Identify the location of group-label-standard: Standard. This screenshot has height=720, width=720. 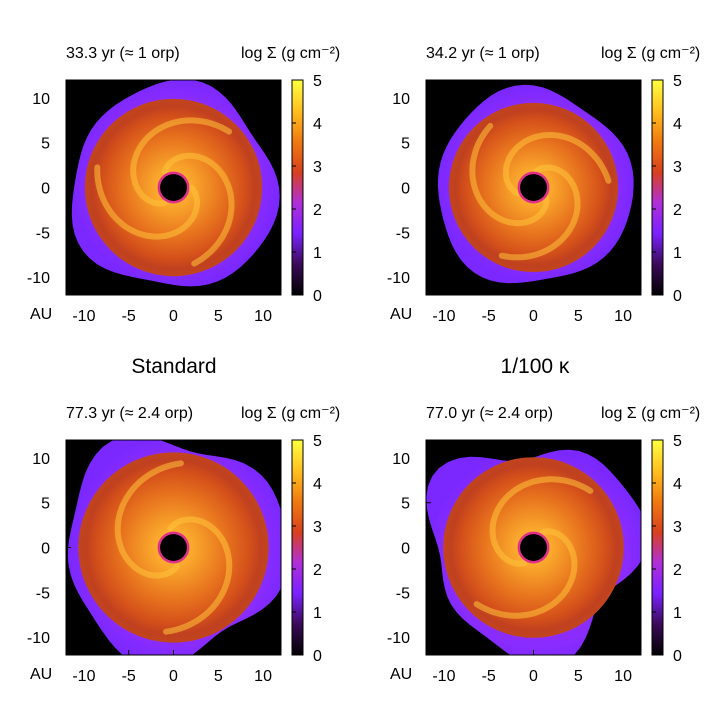
(174, 366).